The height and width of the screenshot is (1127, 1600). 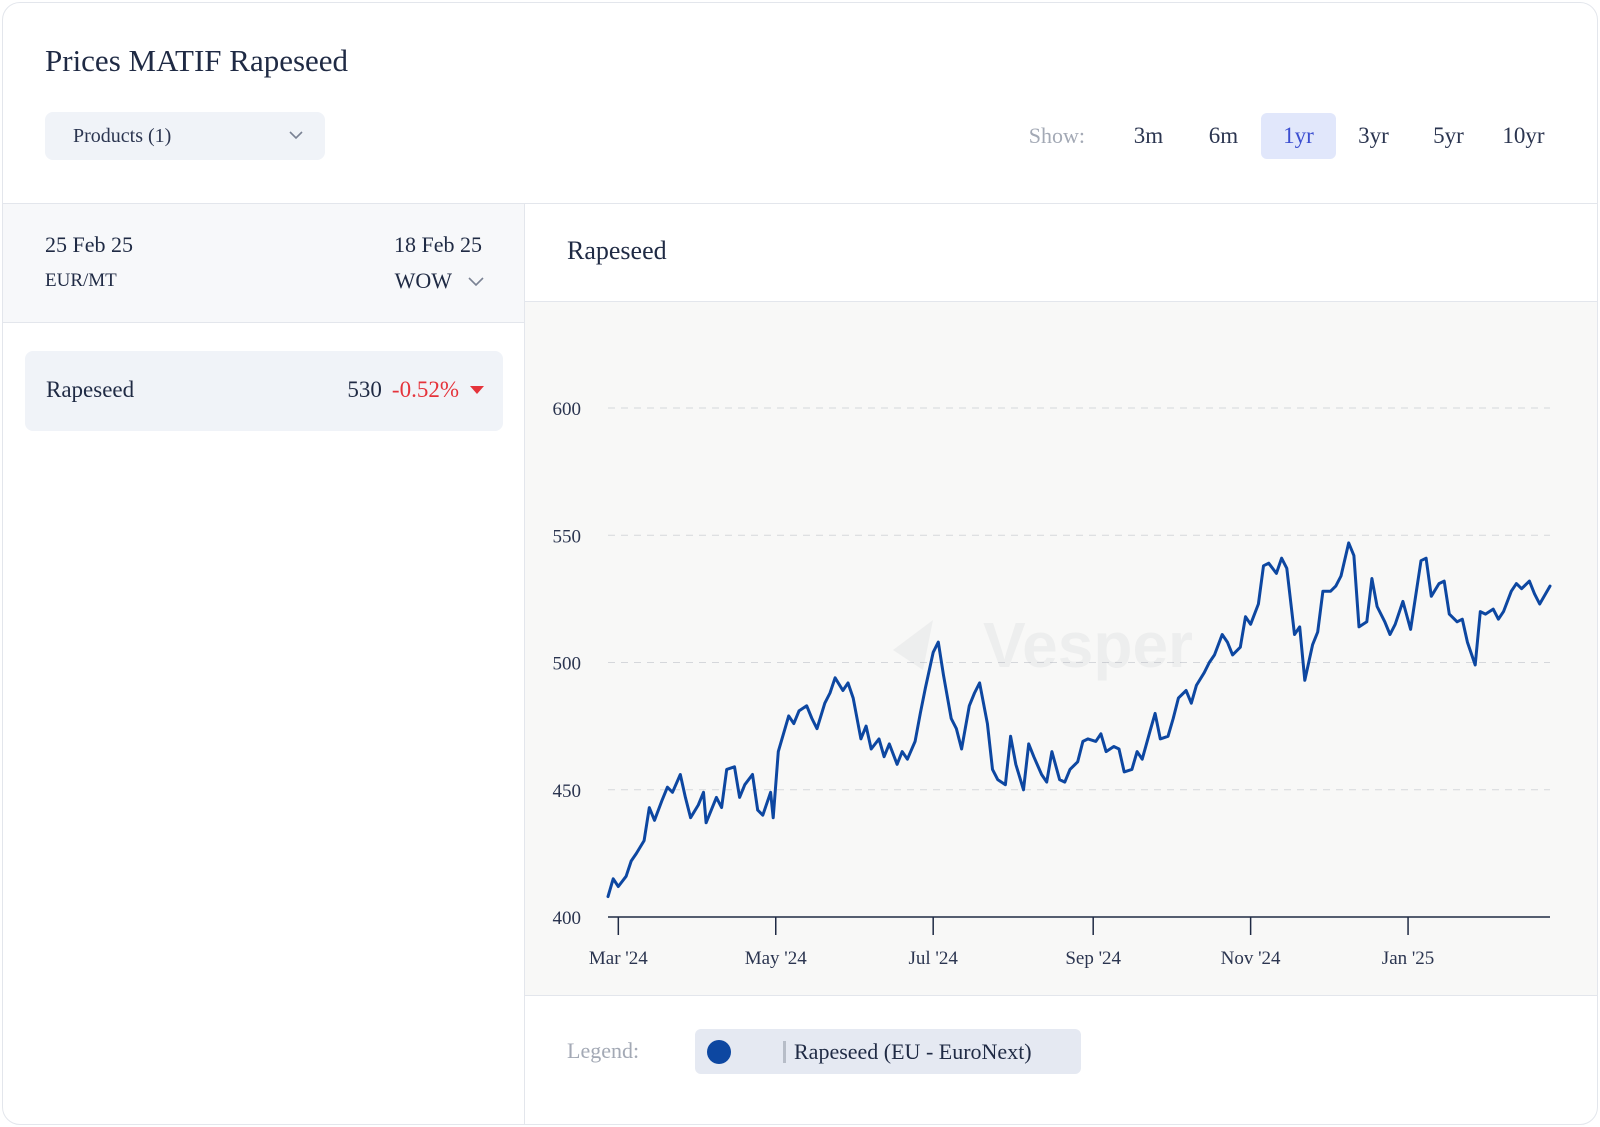 I want to click on item-values: 530 -0.52%, so click(x=416, y=390).